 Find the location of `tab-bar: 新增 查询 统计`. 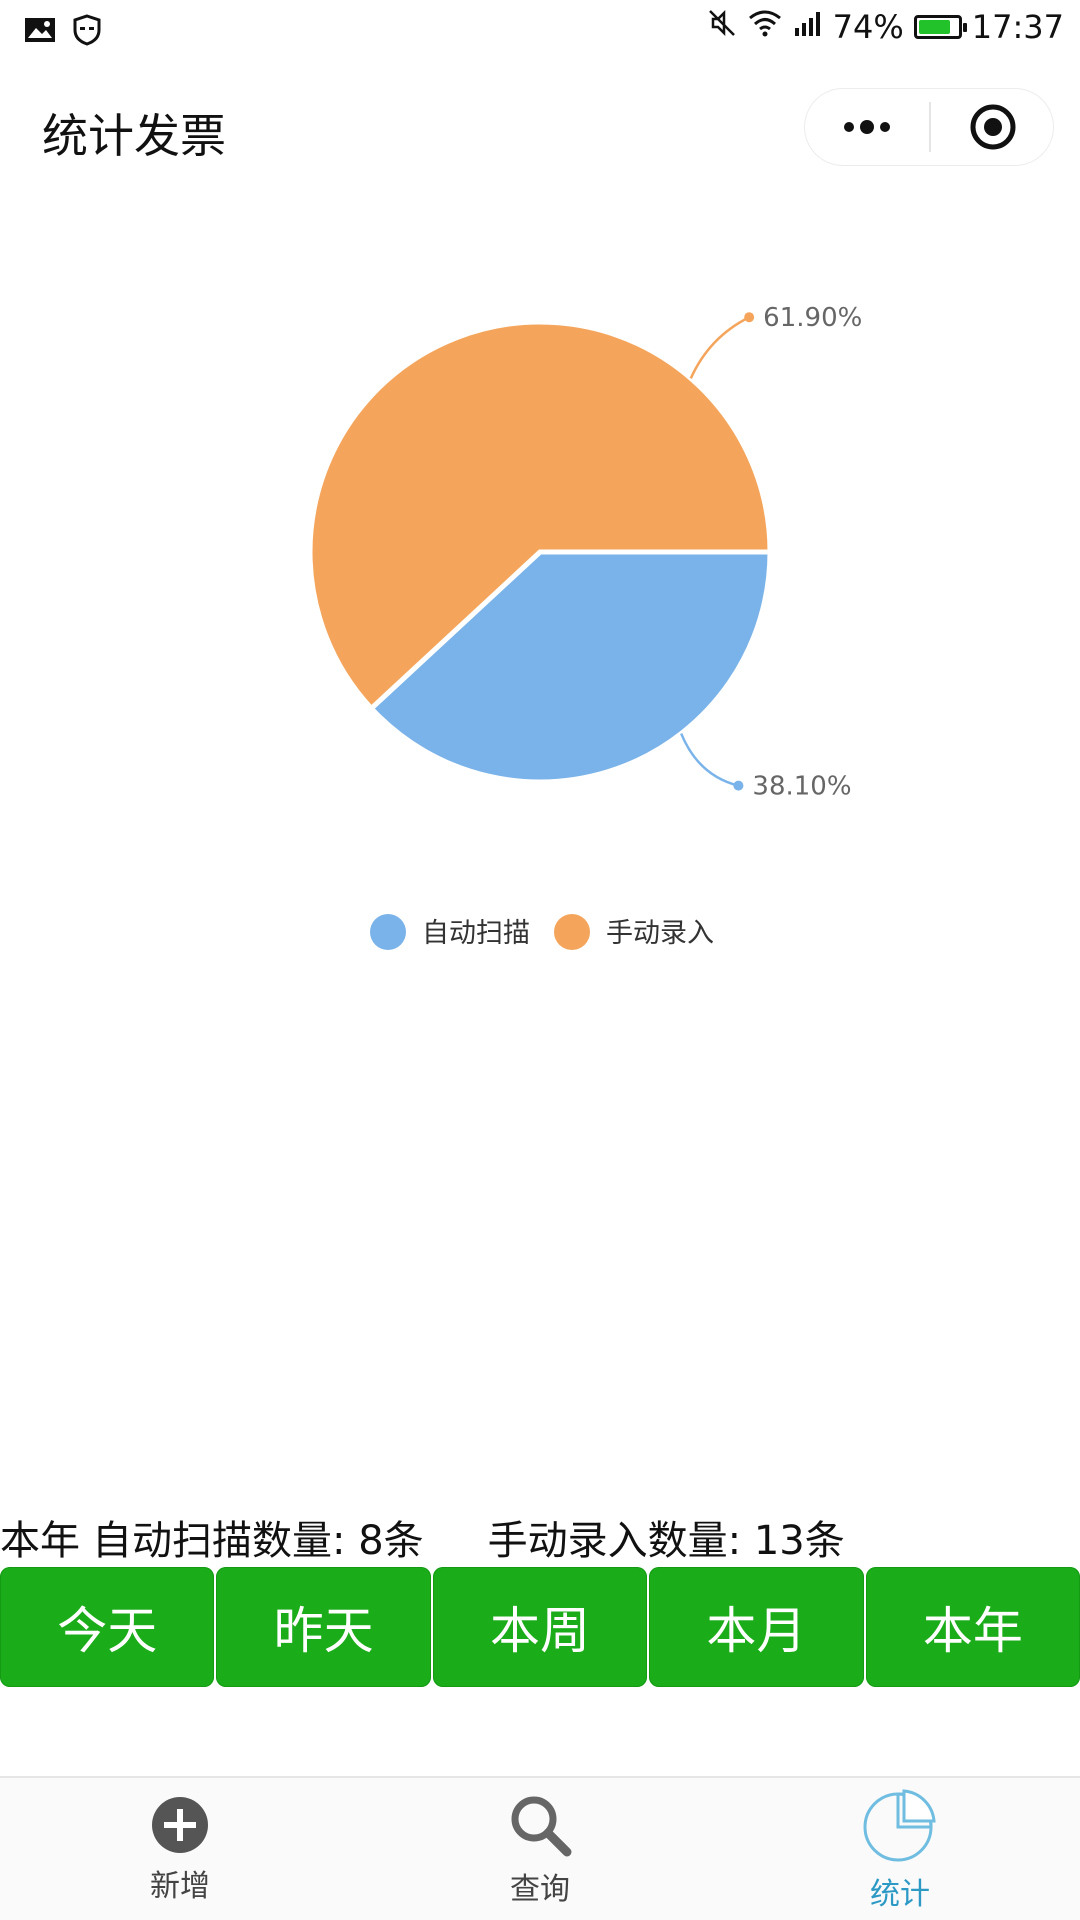

tab-bar: 新增 查询 统计 is located at coordinates (540, 1848).